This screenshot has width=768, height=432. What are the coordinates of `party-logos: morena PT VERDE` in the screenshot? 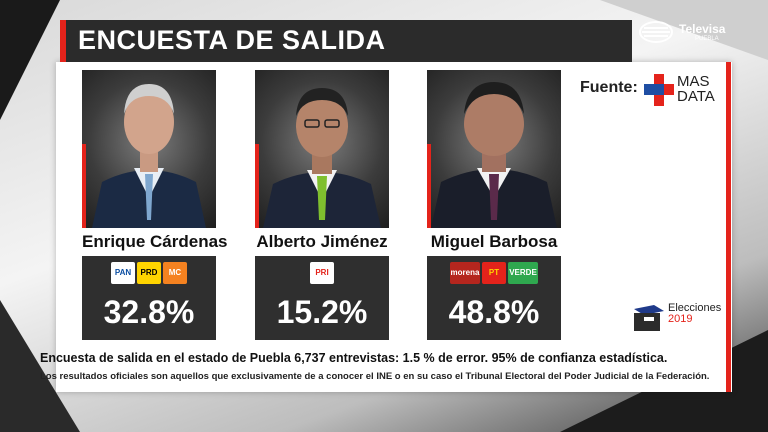 It's located at (494, 273).